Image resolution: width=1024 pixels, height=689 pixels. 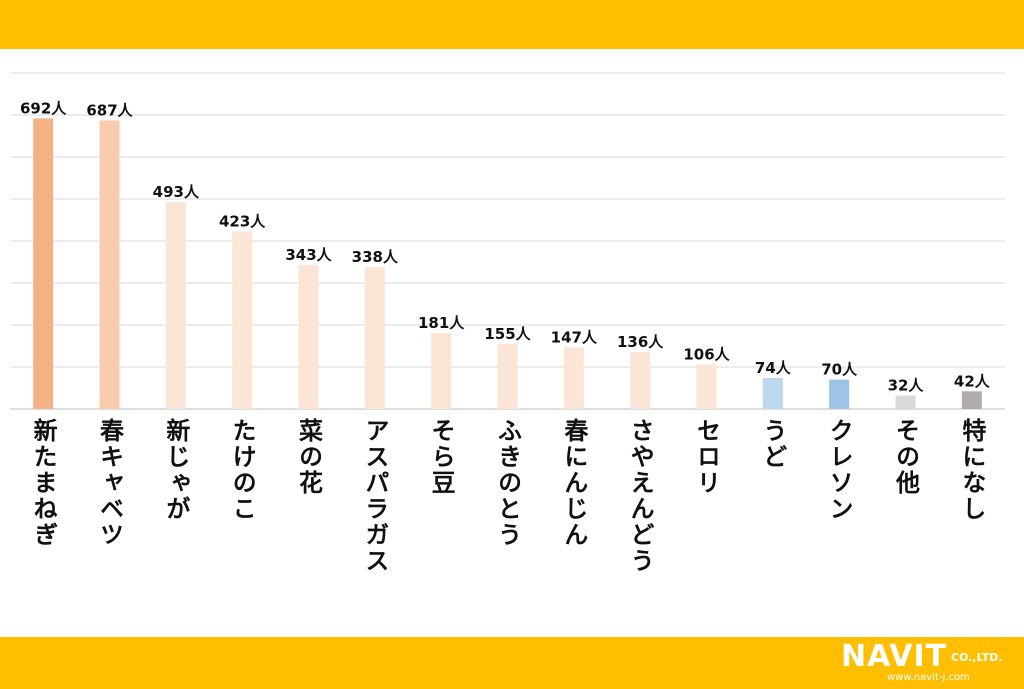 What do you see at coordinates (573, 483) in the screenshot?
I see `category-label: 春にんじん` at bounding box center [573, 483].